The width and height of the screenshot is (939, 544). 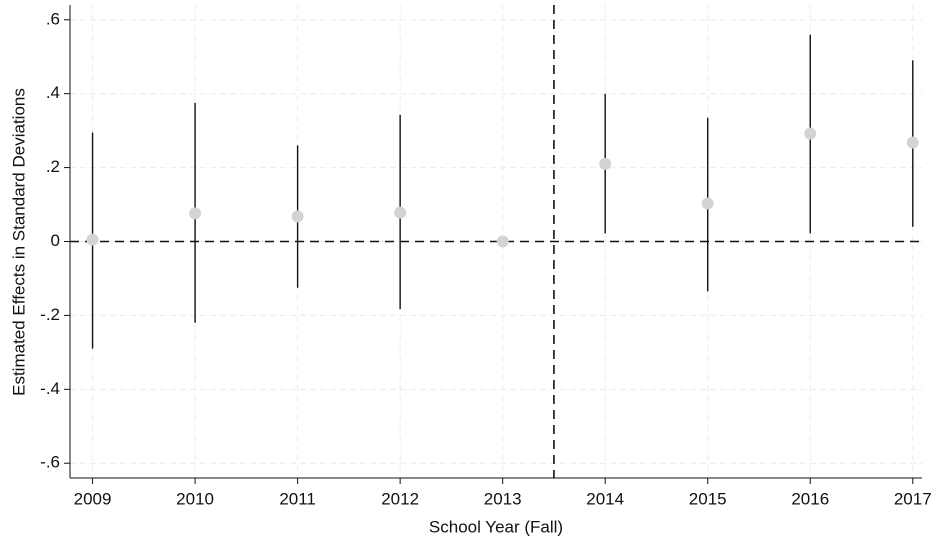 What do you see at coordinates (53, 166) in the screenshot?
I see `y-tick-label: .2` at bounding box center [53, 166].